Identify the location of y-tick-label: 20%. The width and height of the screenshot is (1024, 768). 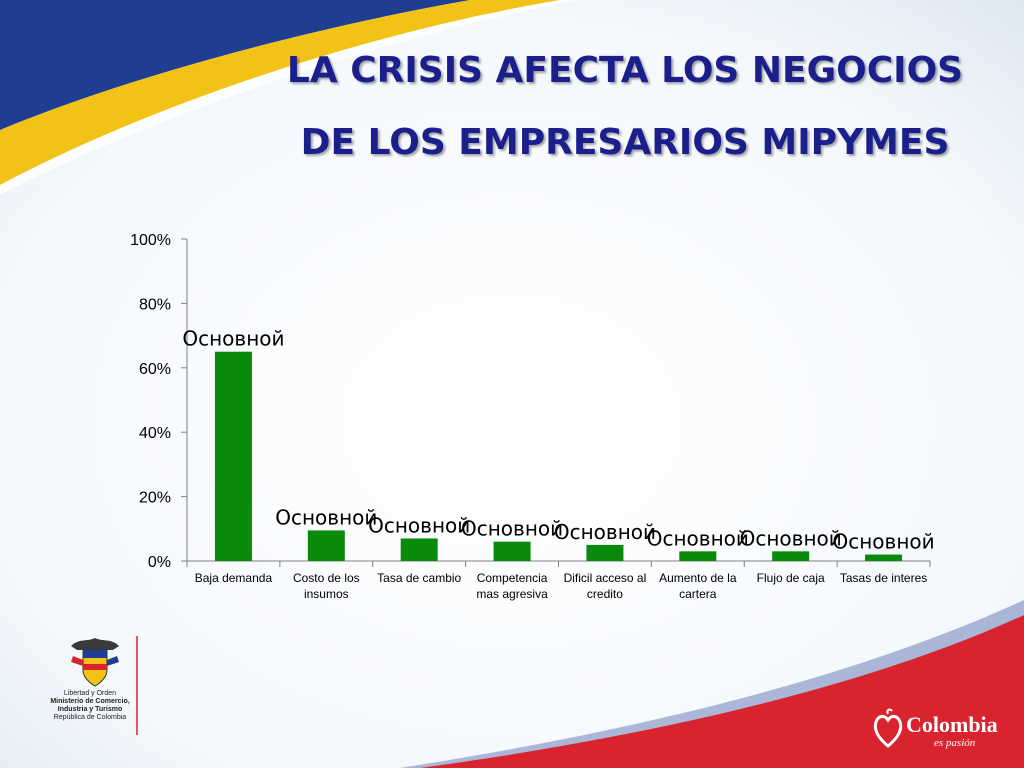
(155, 498).